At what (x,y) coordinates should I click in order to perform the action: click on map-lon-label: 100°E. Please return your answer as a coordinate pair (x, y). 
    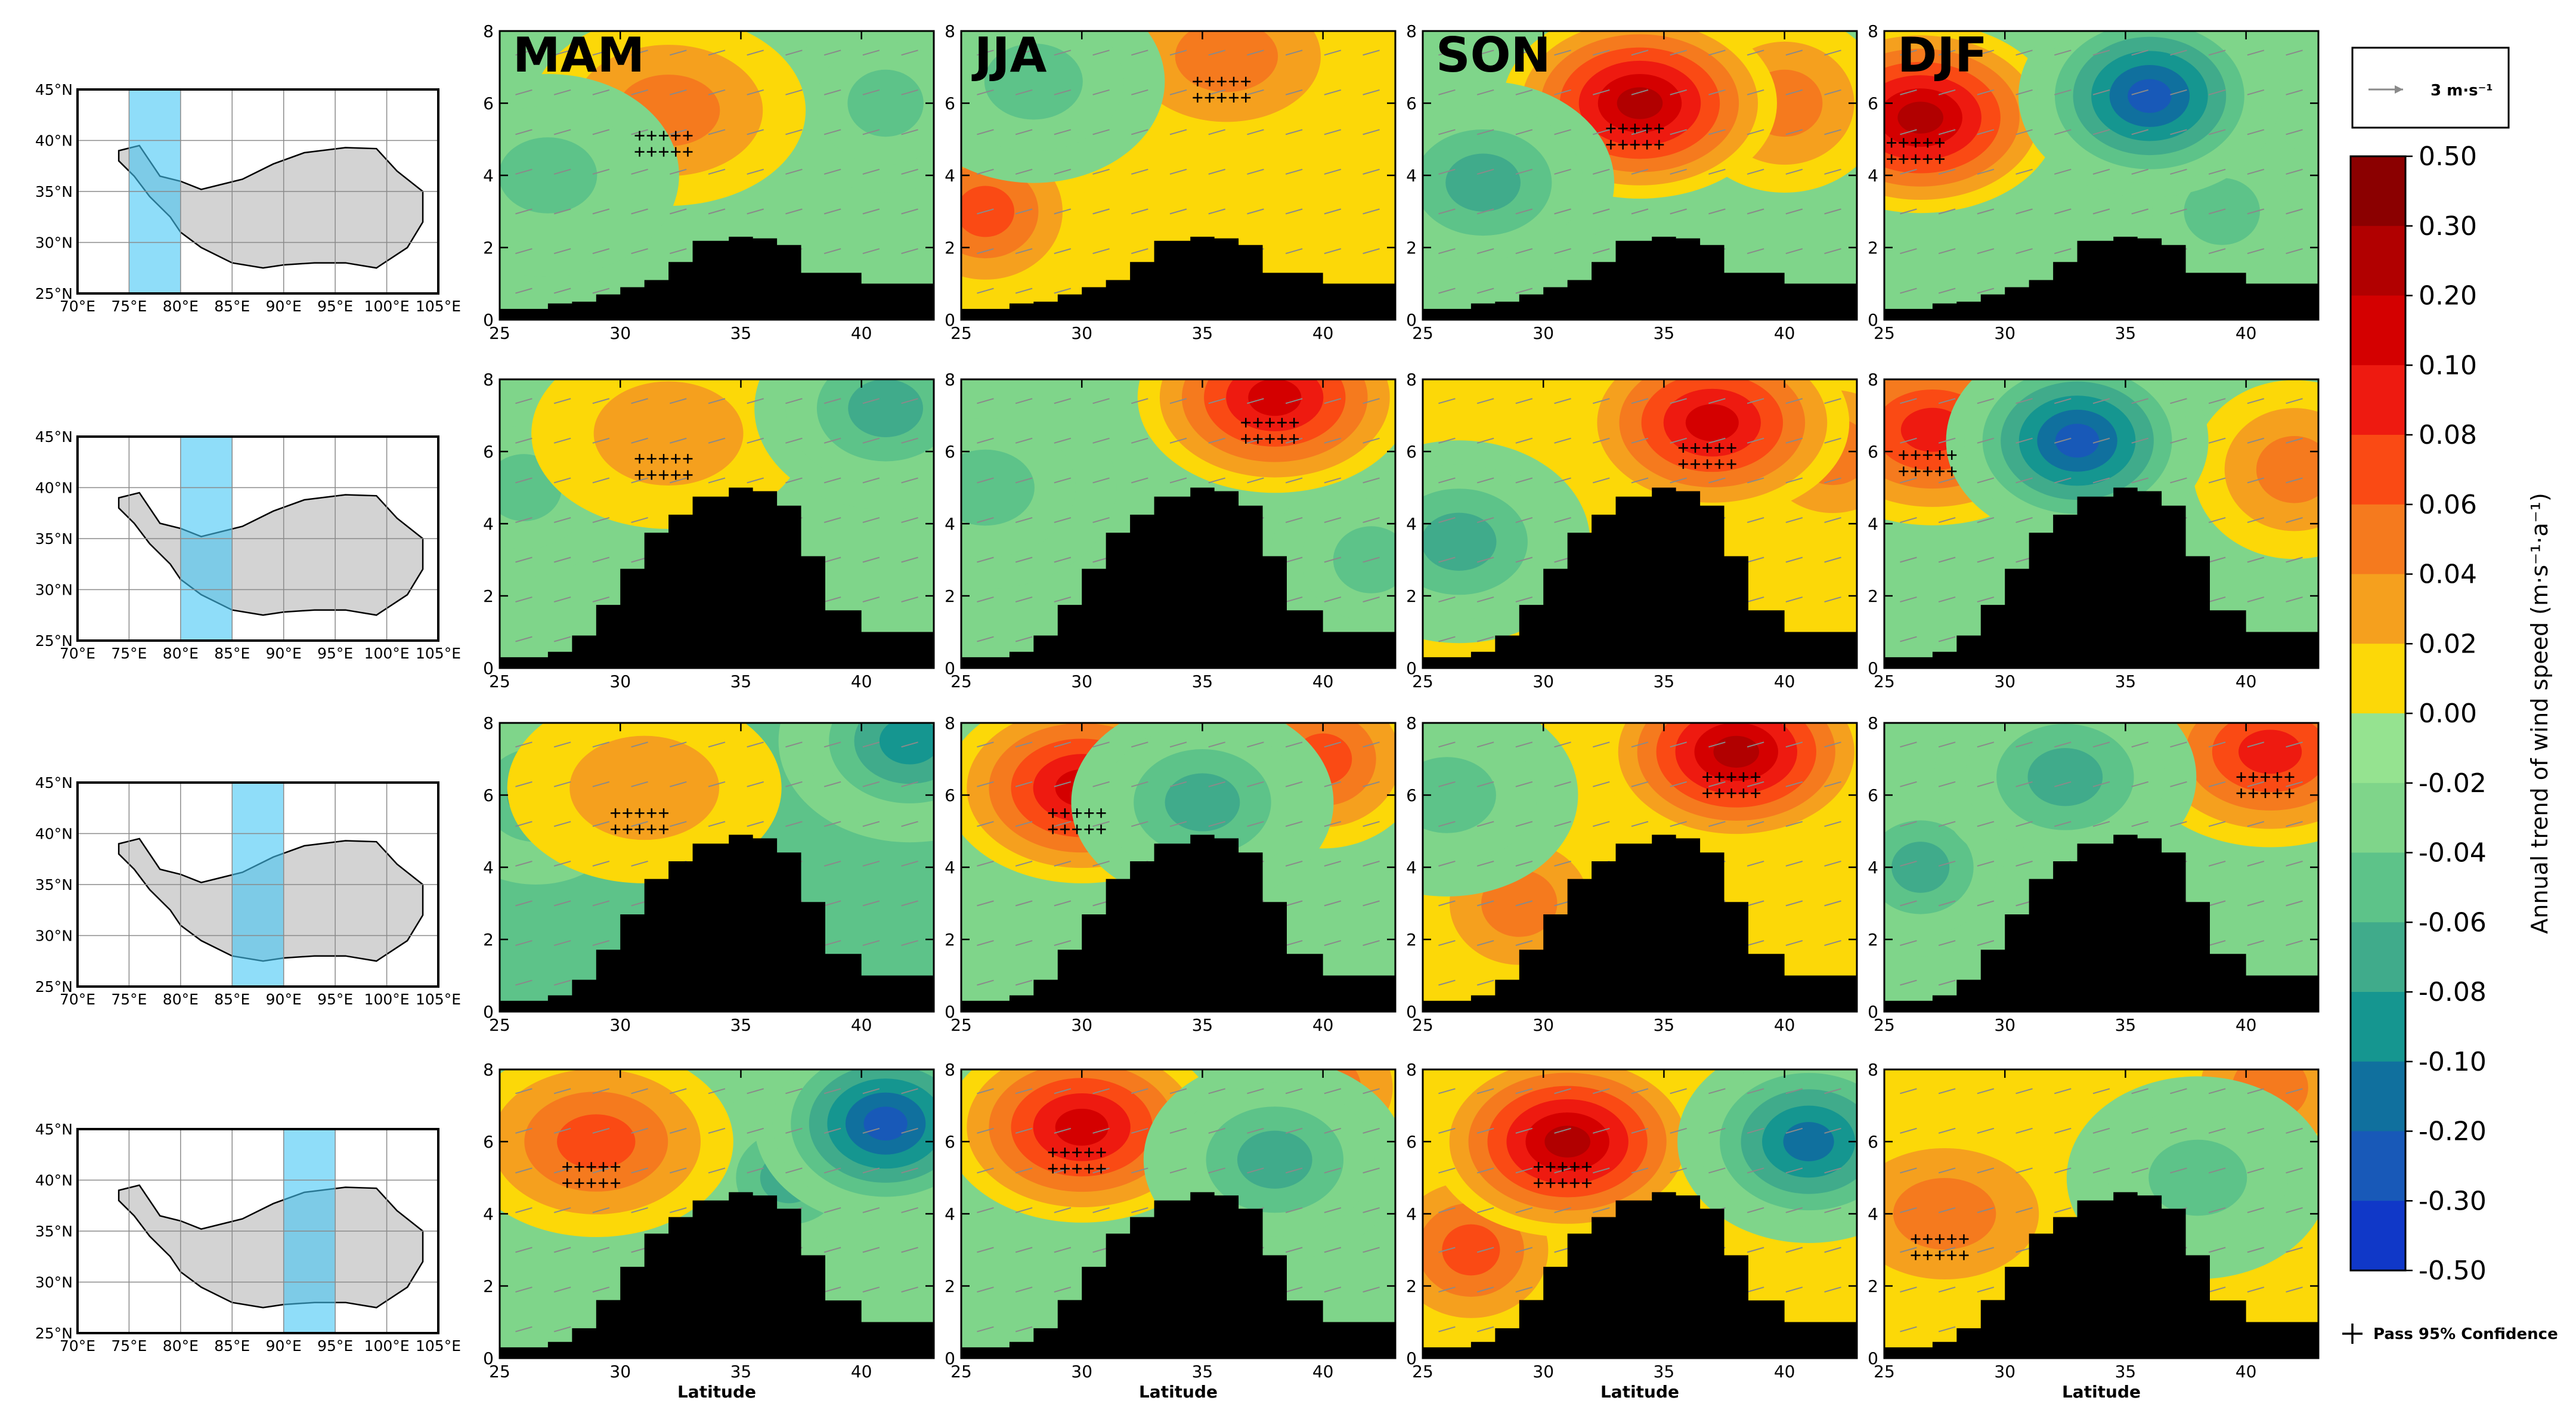
    Looking at the image, I should click on (387, 999).